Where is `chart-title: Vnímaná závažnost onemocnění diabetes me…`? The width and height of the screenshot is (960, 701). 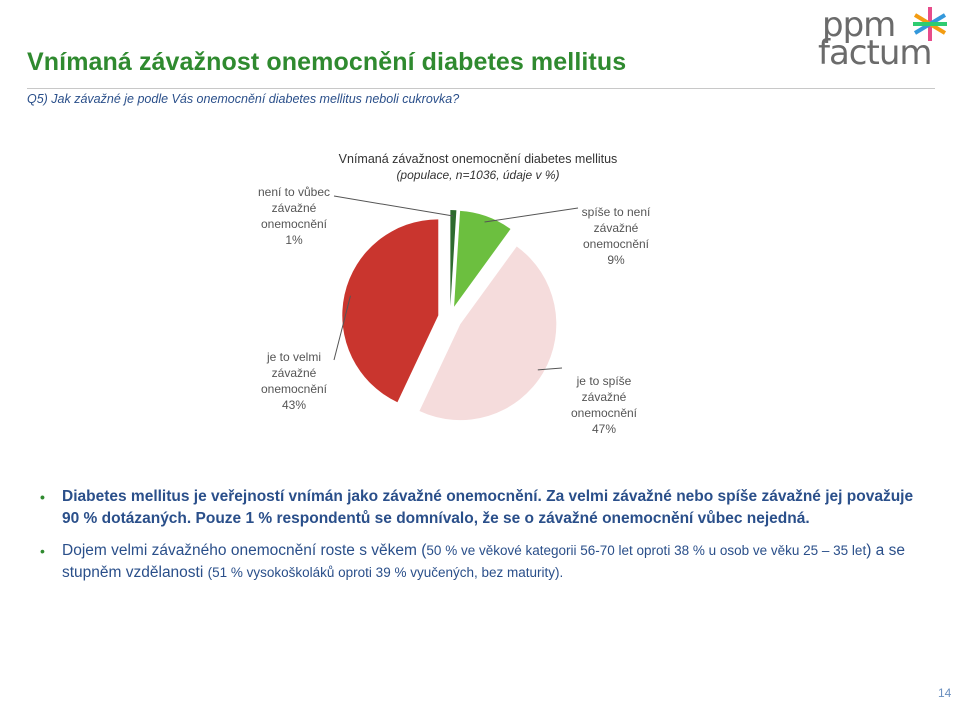 chart-title: Vnímaná závažnost onemocnění diabetes me… is located at coordinates (478, 159).